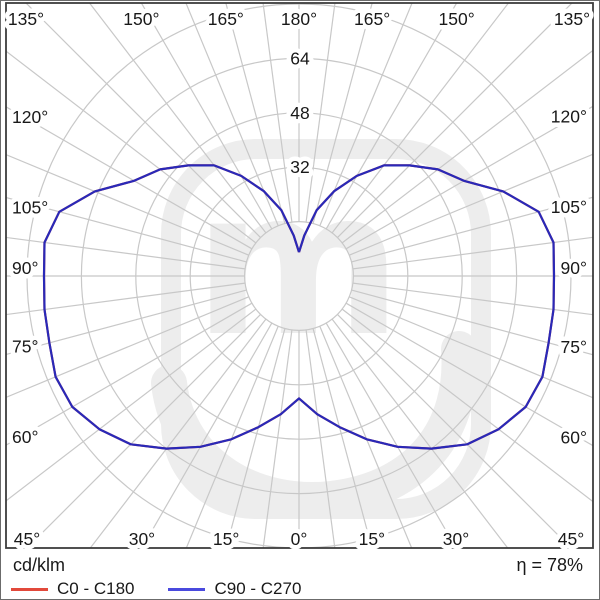 The height and width of the screenshot is (600, 600). Describe the element at coordinates (549, 565) in the screenshot. I see `light-output-ratio-label: η = 78%` at that location.